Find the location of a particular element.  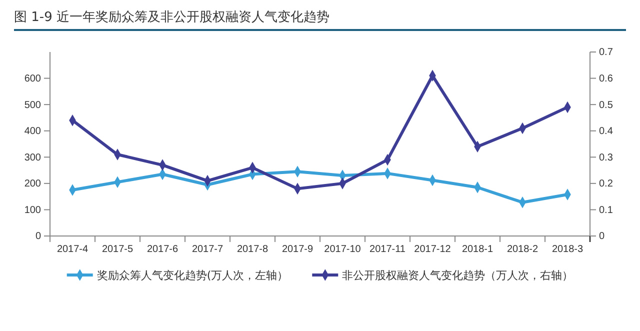

x-tick-label: 2018-2 is located at coordinates (522, 250).